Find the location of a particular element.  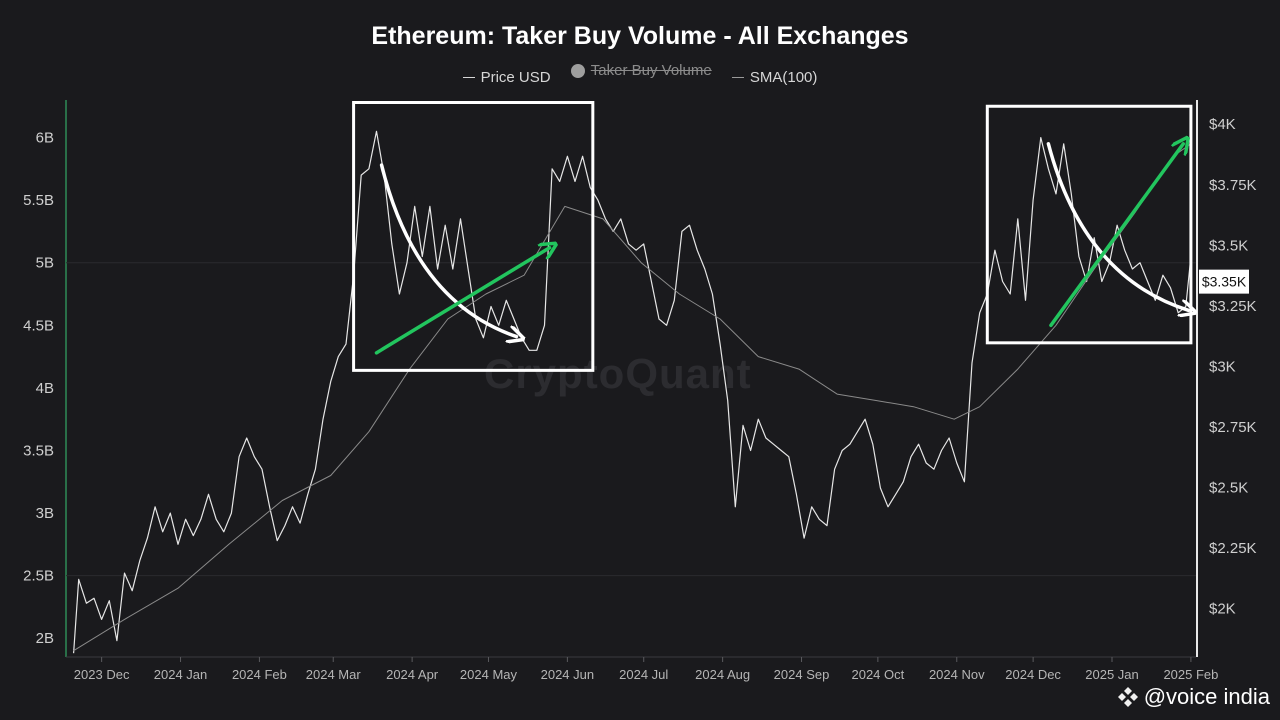

y-right-tick-label: $2K is located at coordinates (1222, 609).